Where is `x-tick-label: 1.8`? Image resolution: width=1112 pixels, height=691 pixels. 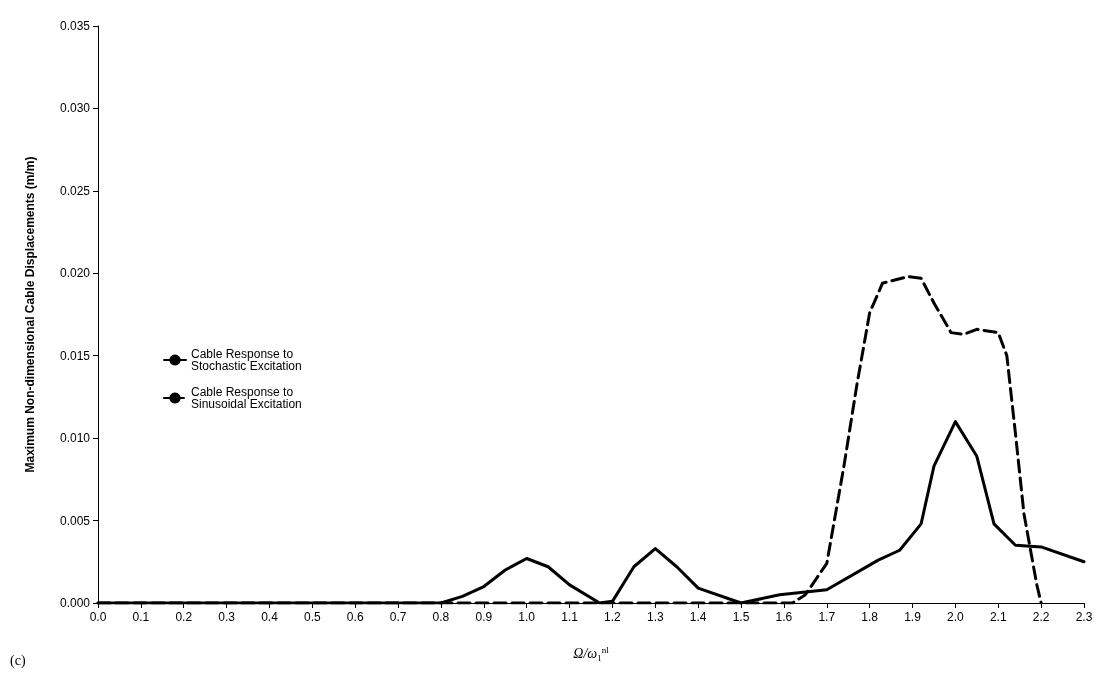
x-tick-label: 1.8 is located at coordinates (870, 617).